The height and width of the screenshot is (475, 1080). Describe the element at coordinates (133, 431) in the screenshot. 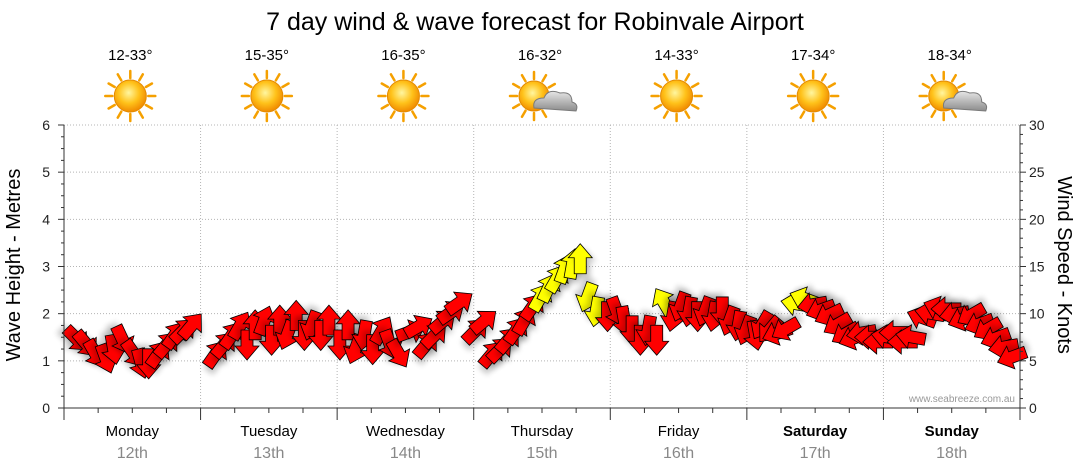

I see `day-label-monday: Monday` at that location.